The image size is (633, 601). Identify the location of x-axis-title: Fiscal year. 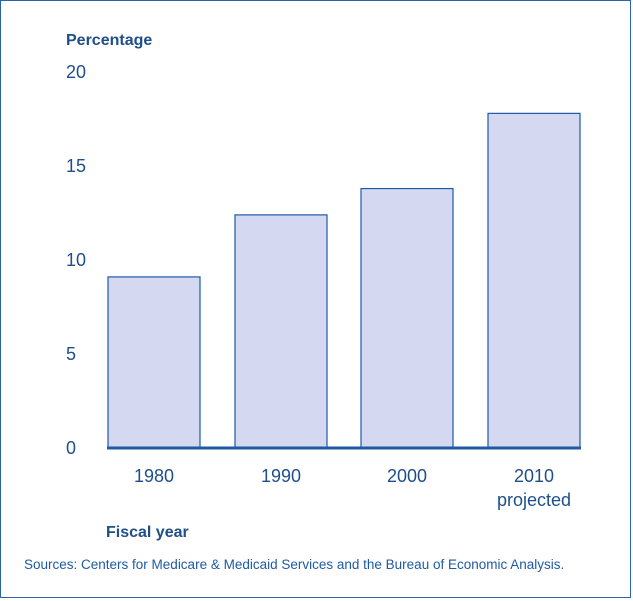
(147, 532).